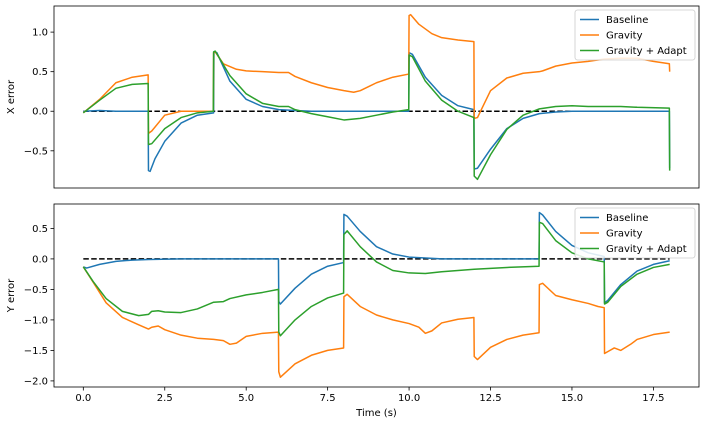  Describe the element at coordinates (36, 351) in the screenshot. I see `y-tick-label: −1.5` at that location.